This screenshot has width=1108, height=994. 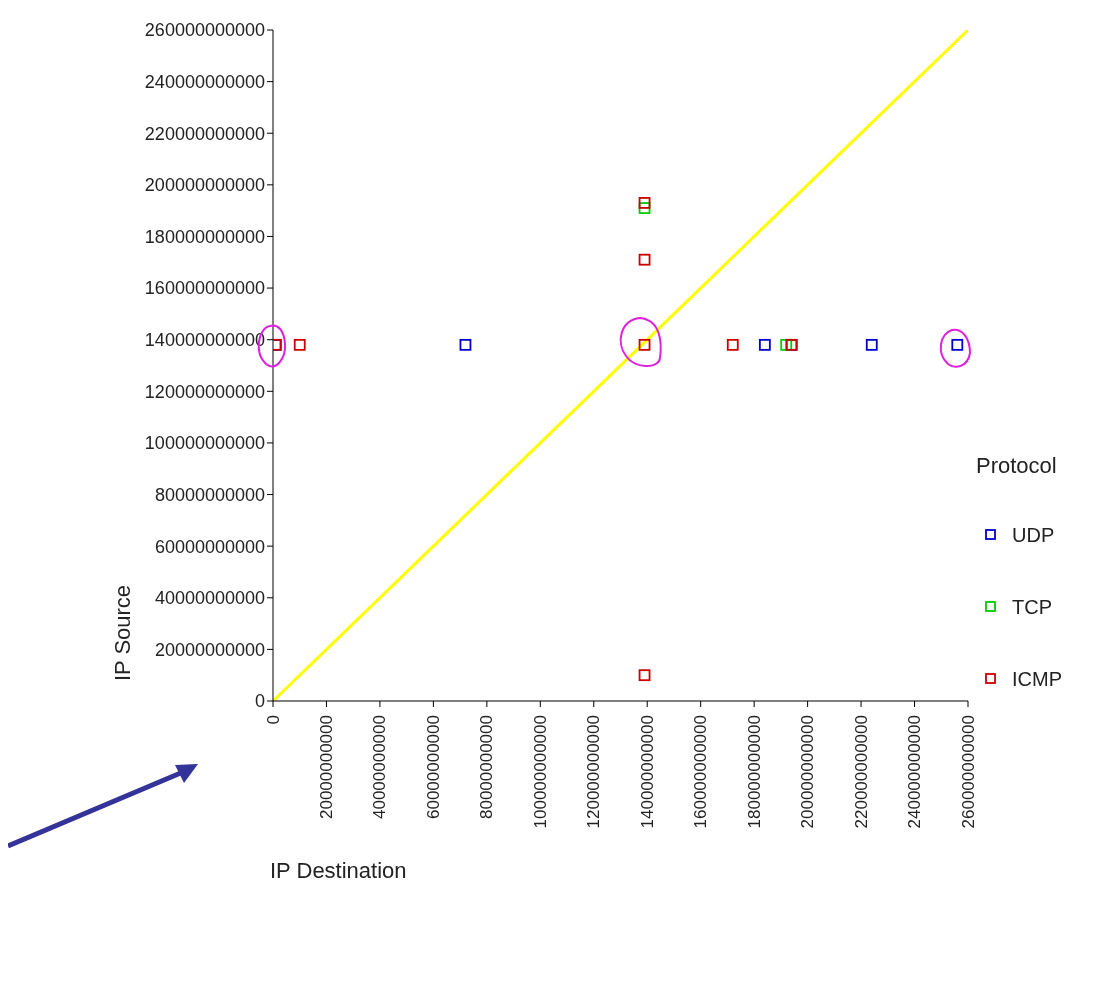 What do you see at coordinates (204, 443) in the screenshot?
I see `y-tick-label: 100000000000` at bounding box center [204, 443].